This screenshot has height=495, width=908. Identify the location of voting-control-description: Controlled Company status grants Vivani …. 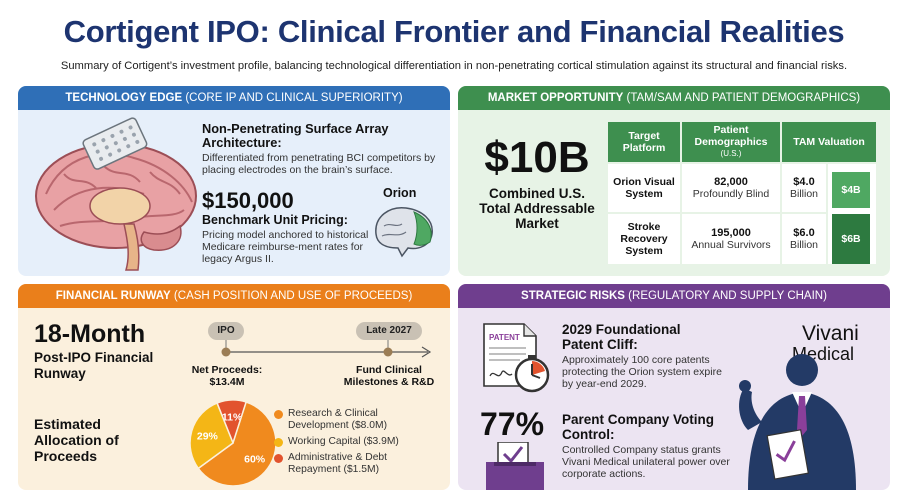
(646, 462).